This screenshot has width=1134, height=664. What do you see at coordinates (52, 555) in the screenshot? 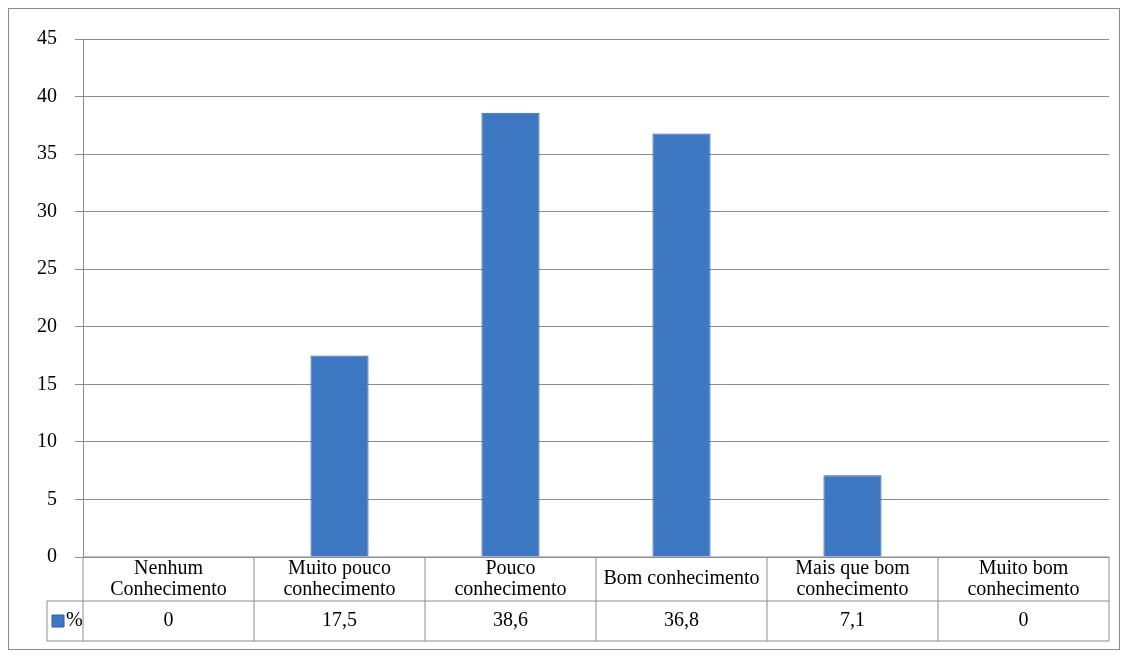
I see `y-tick-label: 0` at bounding box center [52, 555].